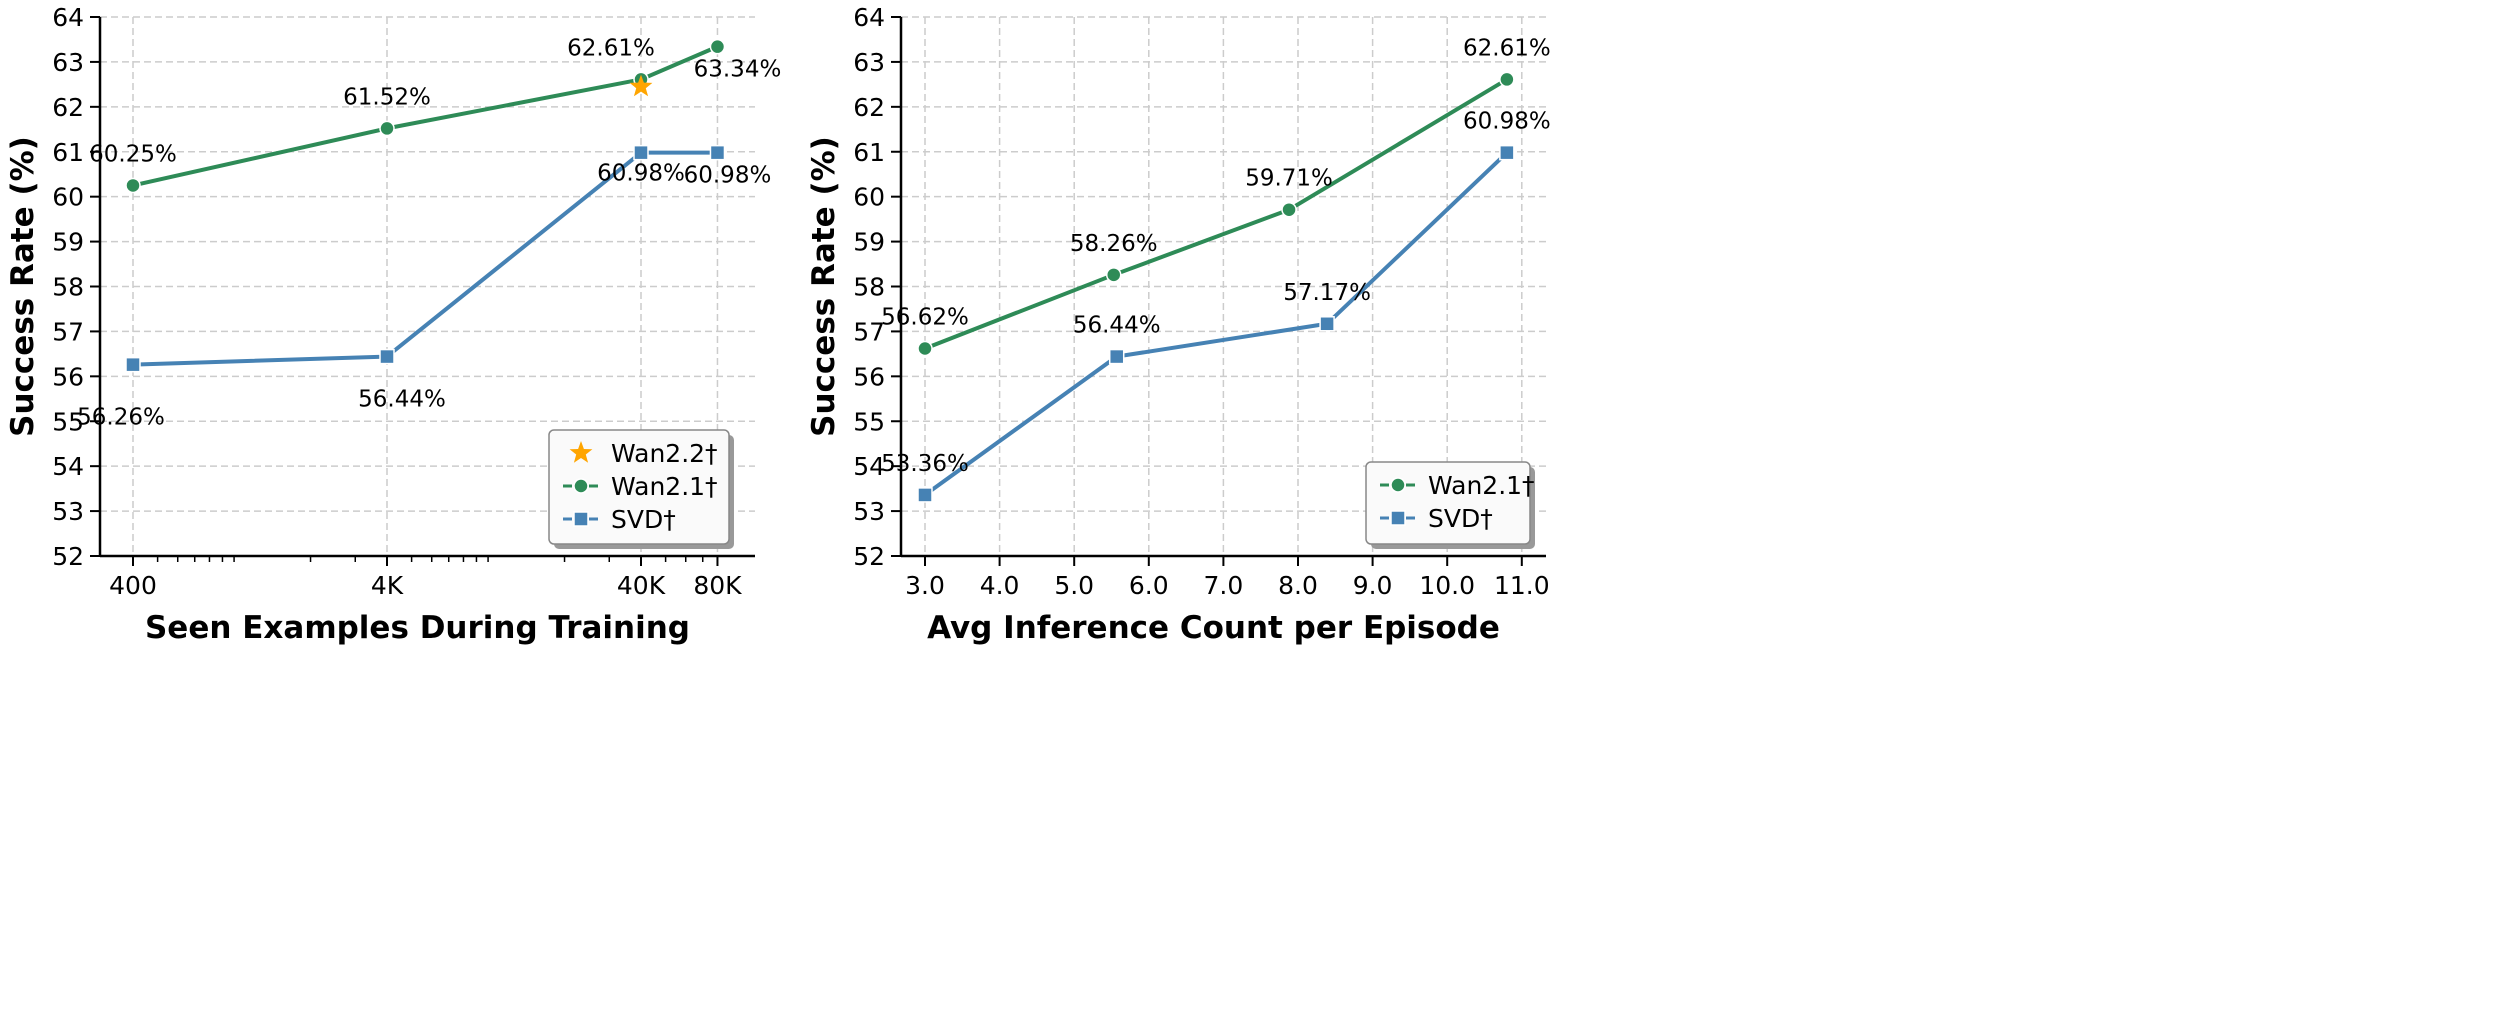  Describe the element at coordinates (869, 331) in the screenshot. I see `y-tick-label: 57` at that location.